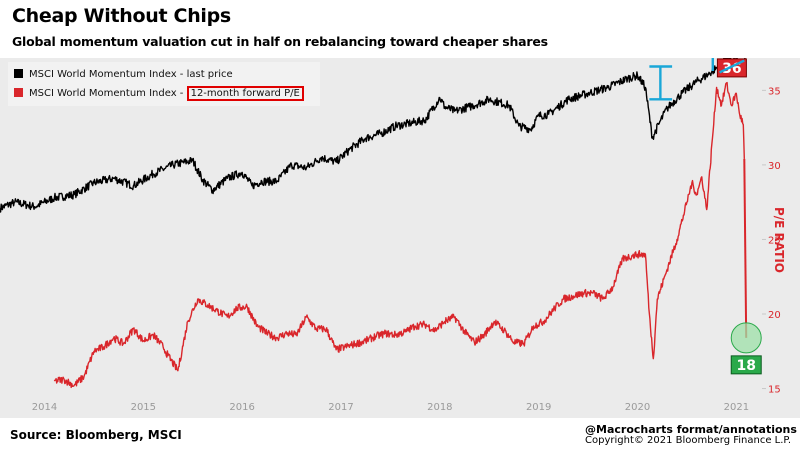 The image size is (800, 450). I want to click on chart-title: Cheap Without Chips, so click(121, 16).